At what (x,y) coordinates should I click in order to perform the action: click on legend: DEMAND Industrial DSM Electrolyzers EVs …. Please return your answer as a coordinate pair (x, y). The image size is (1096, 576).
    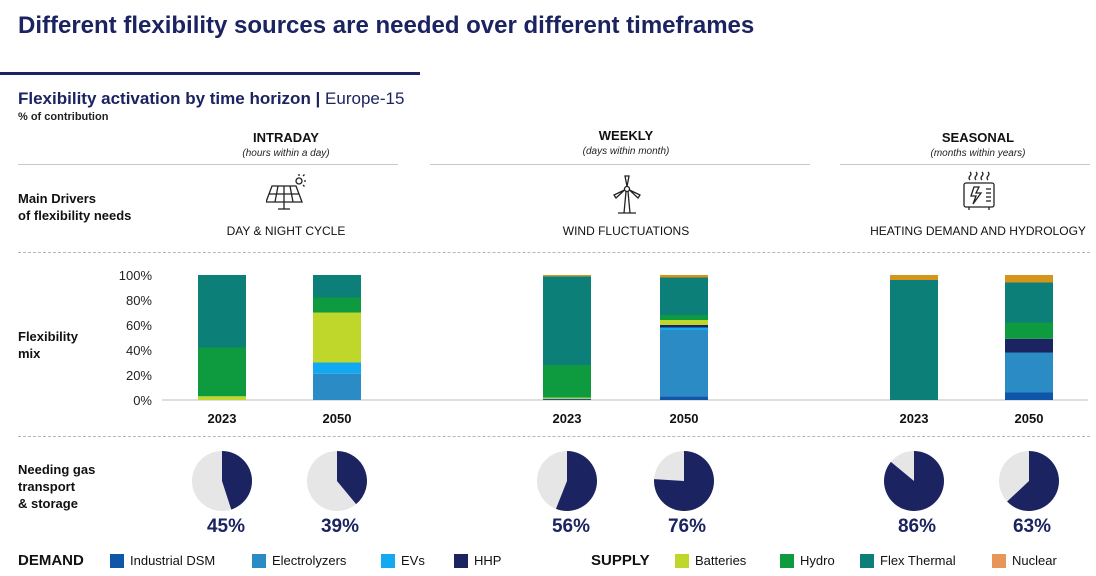
    Looking at the image, I should click on (554, 562).